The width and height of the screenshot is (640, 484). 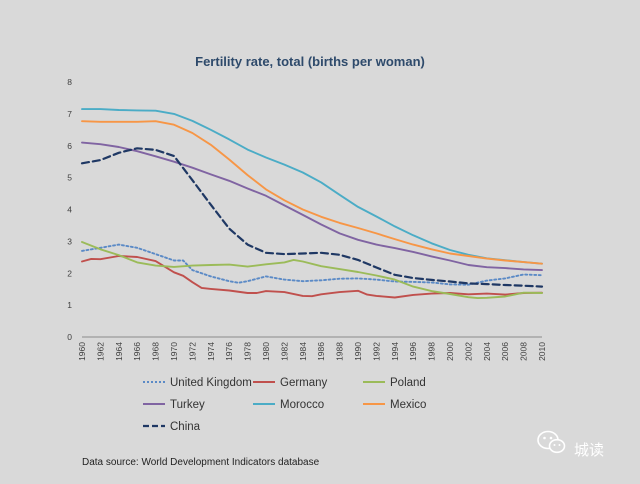 What do you see at coordinates (69, 210) in the screenshot?
I see `y-tick-label: 4` at bounding box center [69, 210].